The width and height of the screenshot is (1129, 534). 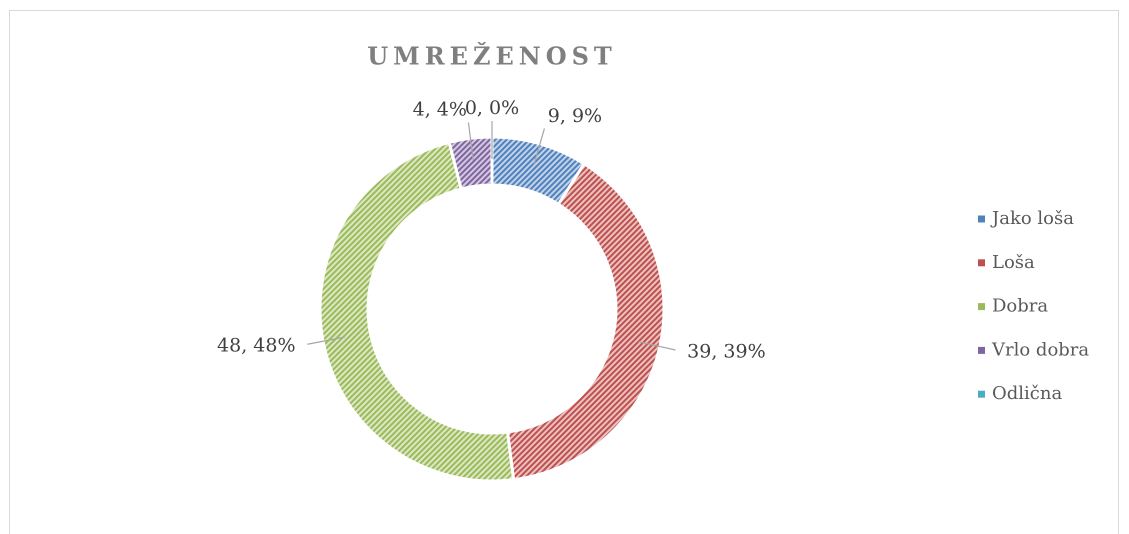 What do you see at coordinates (256, 345) in the screenshot?
I see `data-label: 48, 48%` at bounding box center [256, 345].